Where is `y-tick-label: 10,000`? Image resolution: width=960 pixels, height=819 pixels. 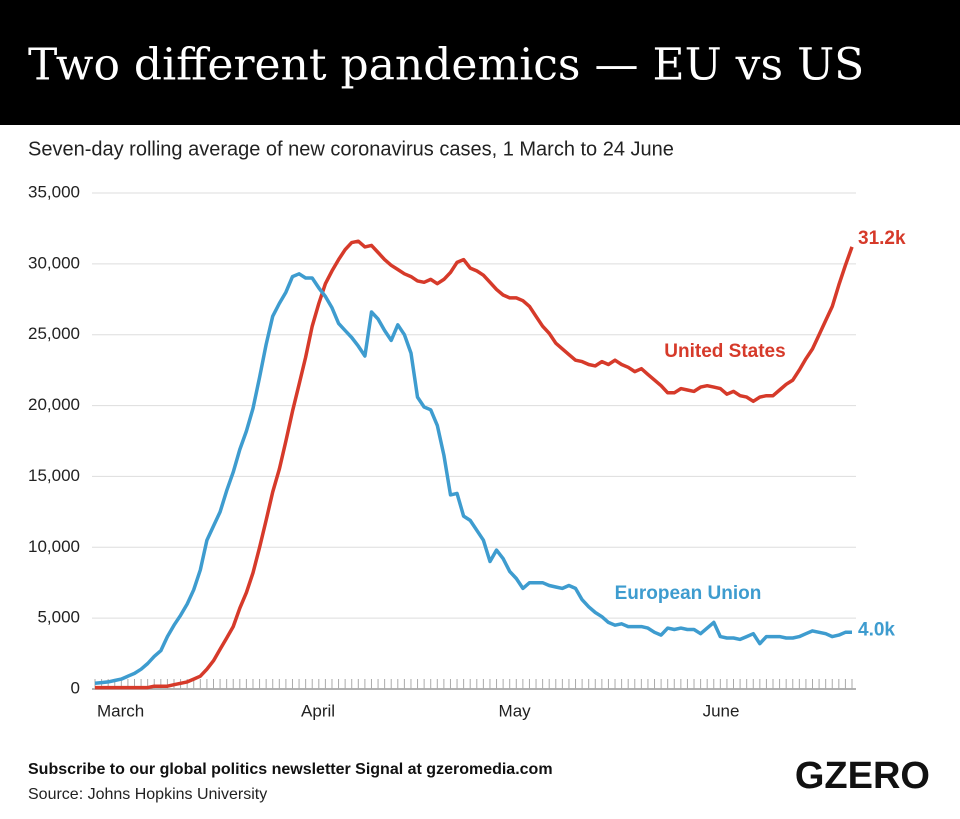 y-tick-label: 10,000 is located at coordinates (54, 546).